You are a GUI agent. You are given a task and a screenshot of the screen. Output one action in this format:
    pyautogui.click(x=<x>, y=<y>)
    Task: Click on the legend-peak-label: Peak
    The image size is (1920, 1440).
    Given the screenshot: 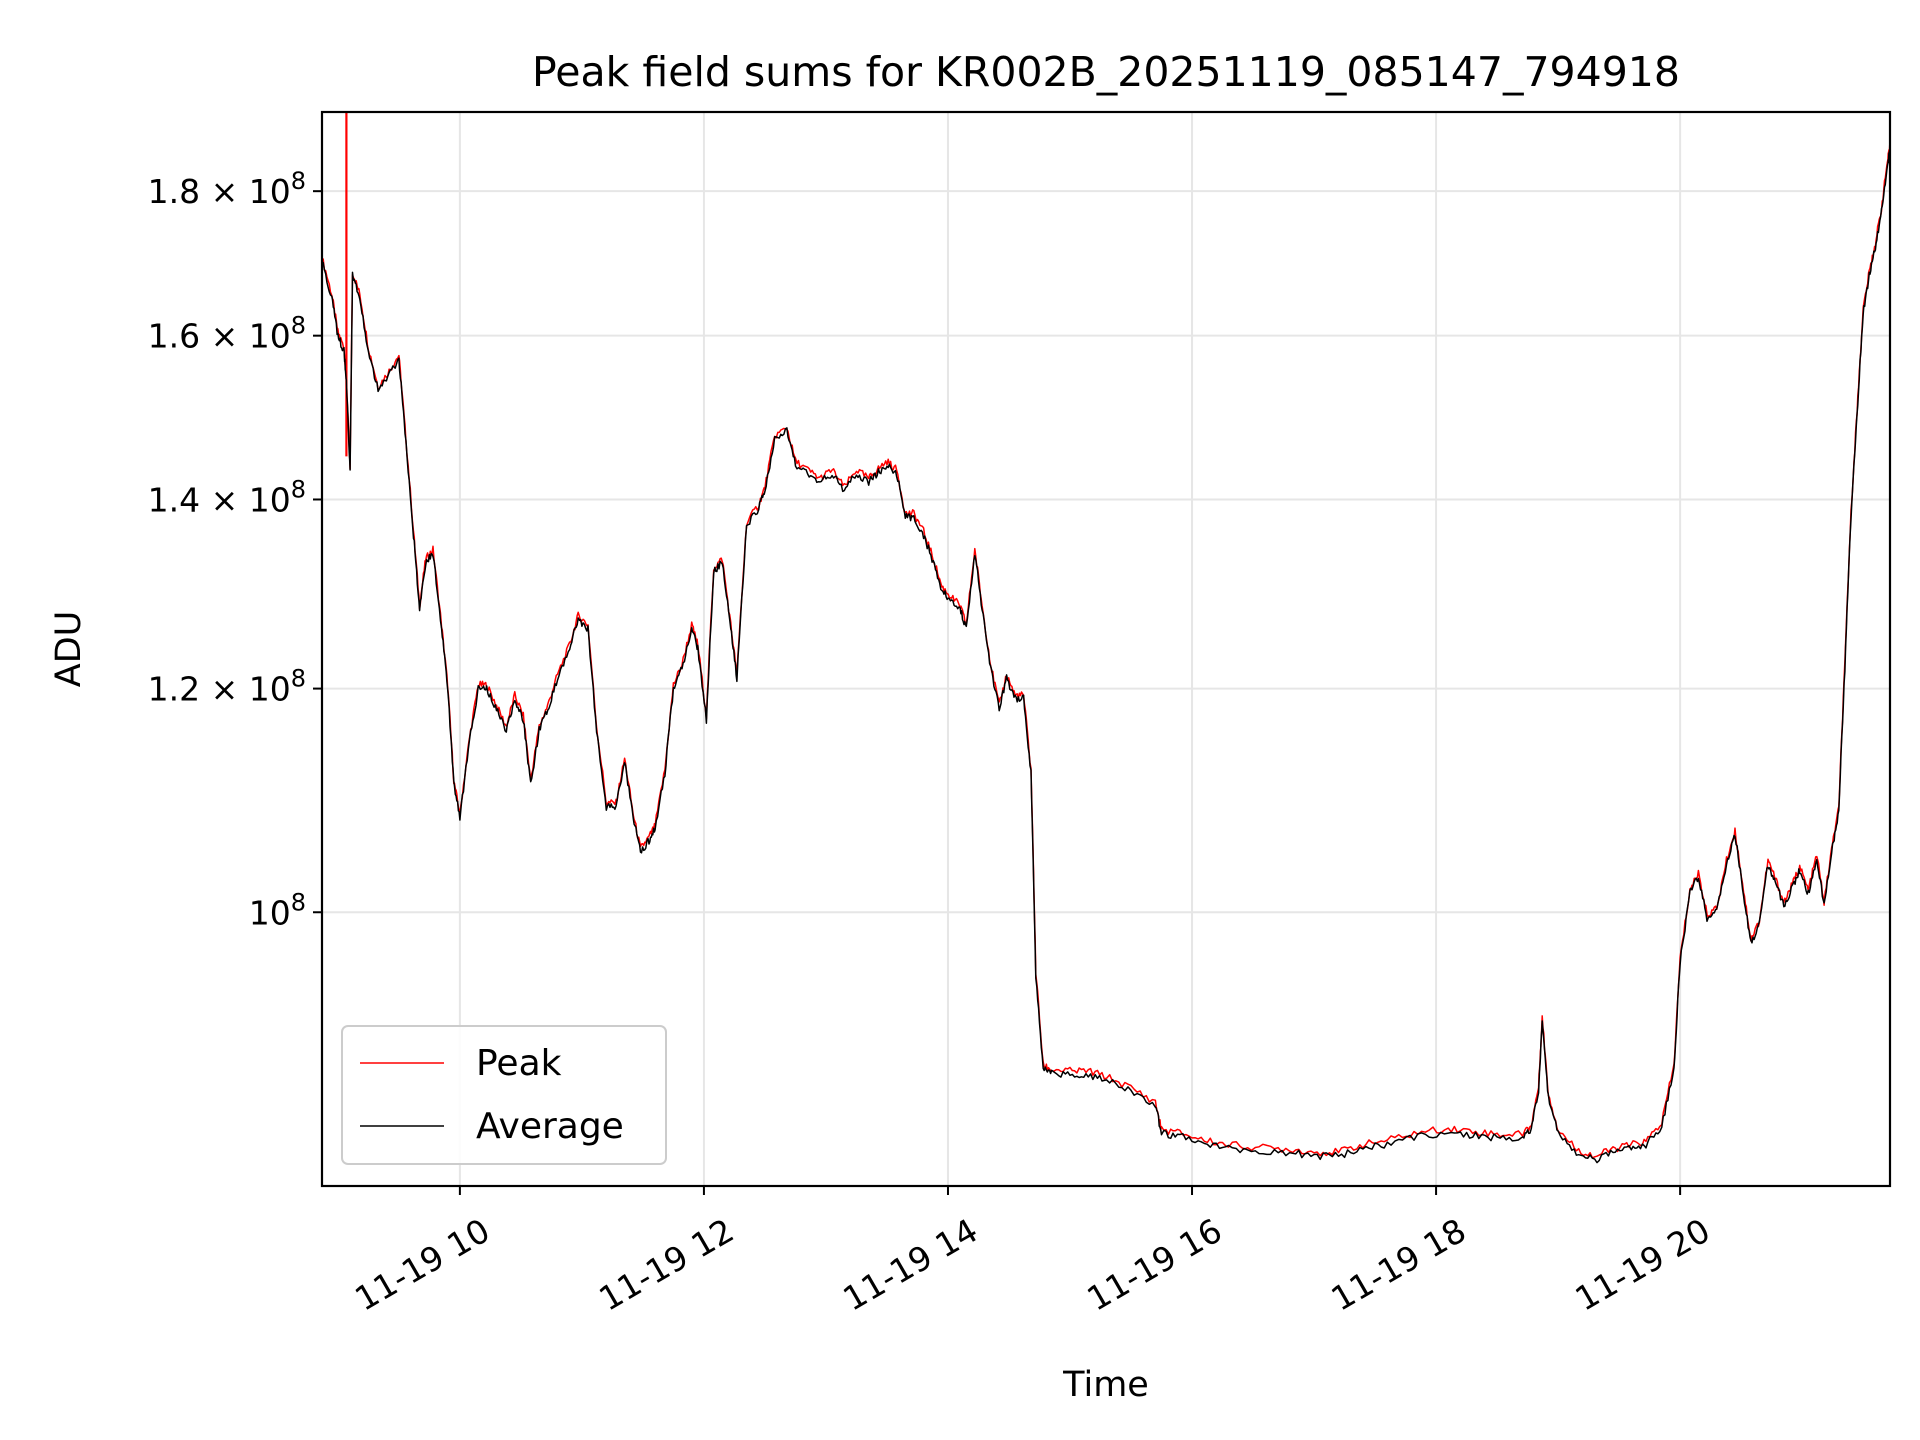 What is the action you would take?
    pyautogui.click(x=519, y=1063)
    